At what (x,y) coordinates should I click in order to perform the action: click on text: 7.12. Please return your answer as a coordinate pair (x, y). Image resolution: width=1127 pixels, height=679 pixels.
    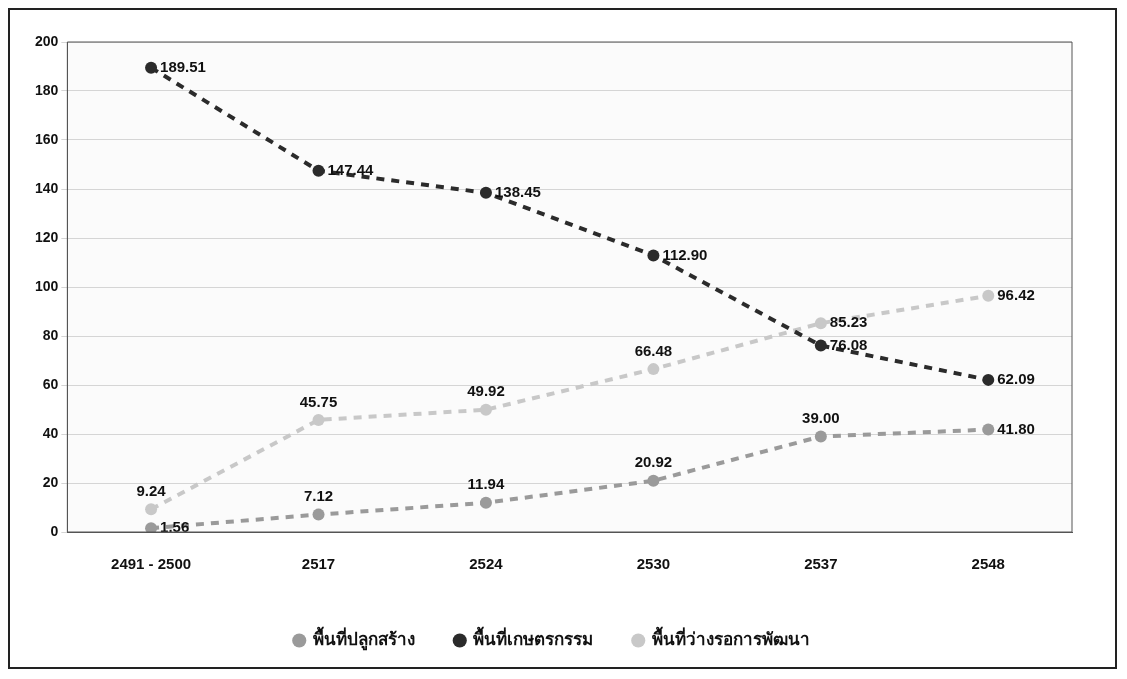
    Looking at the image, I should click on (318, 496).